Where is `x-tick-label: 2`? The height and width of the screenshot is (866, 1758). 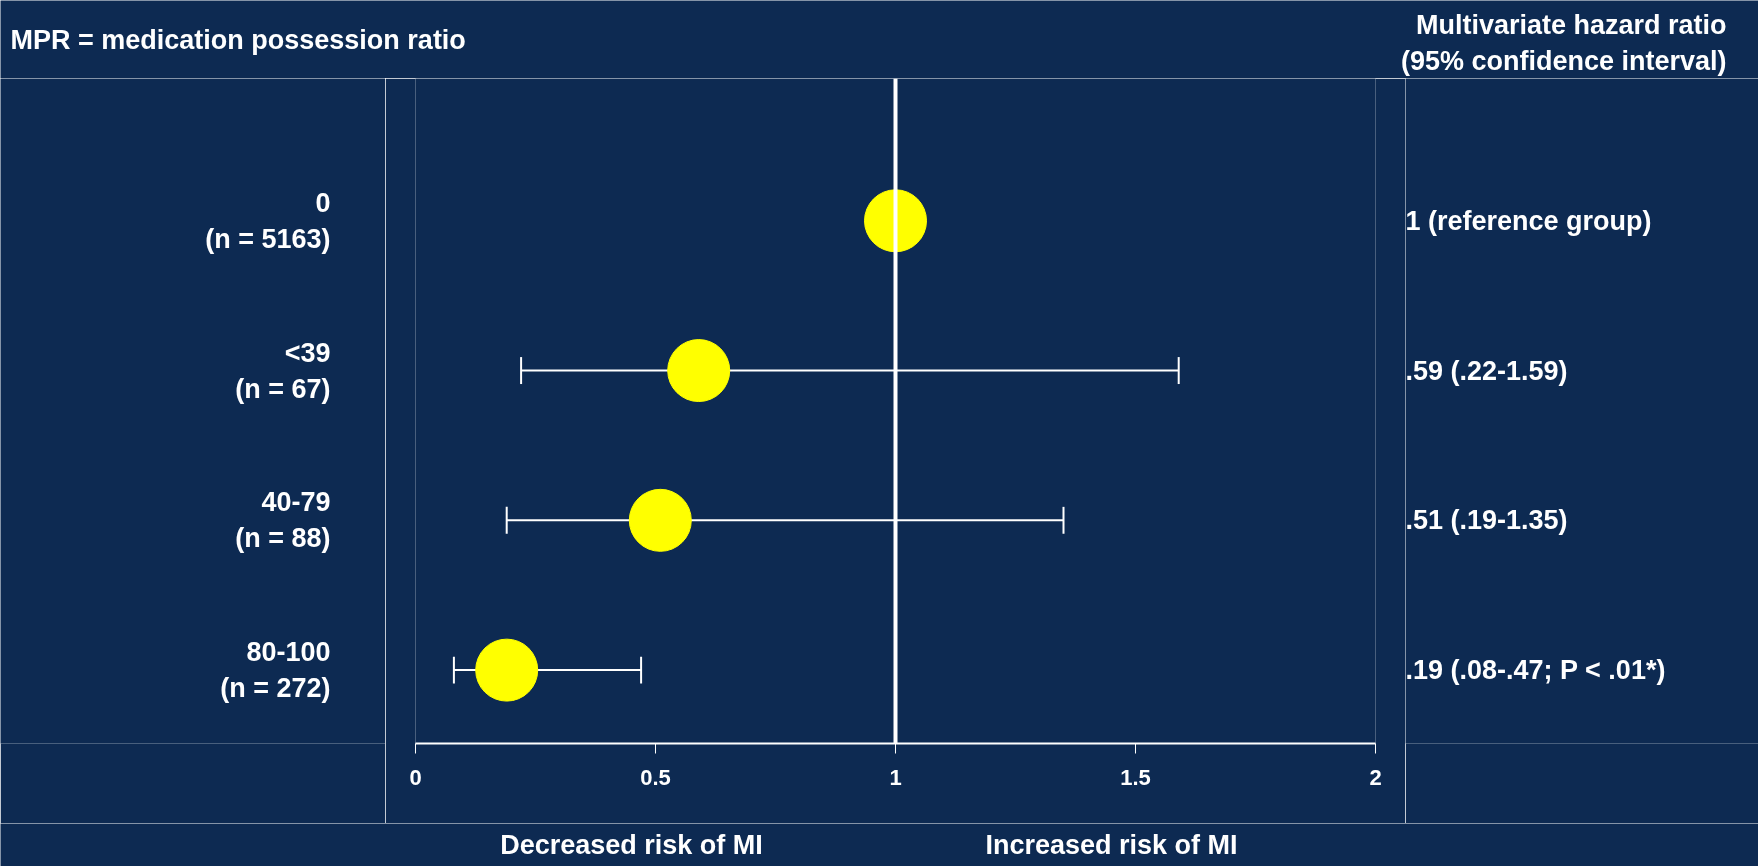
x-tick-label: 2 is located at coordinates (1375, 777).